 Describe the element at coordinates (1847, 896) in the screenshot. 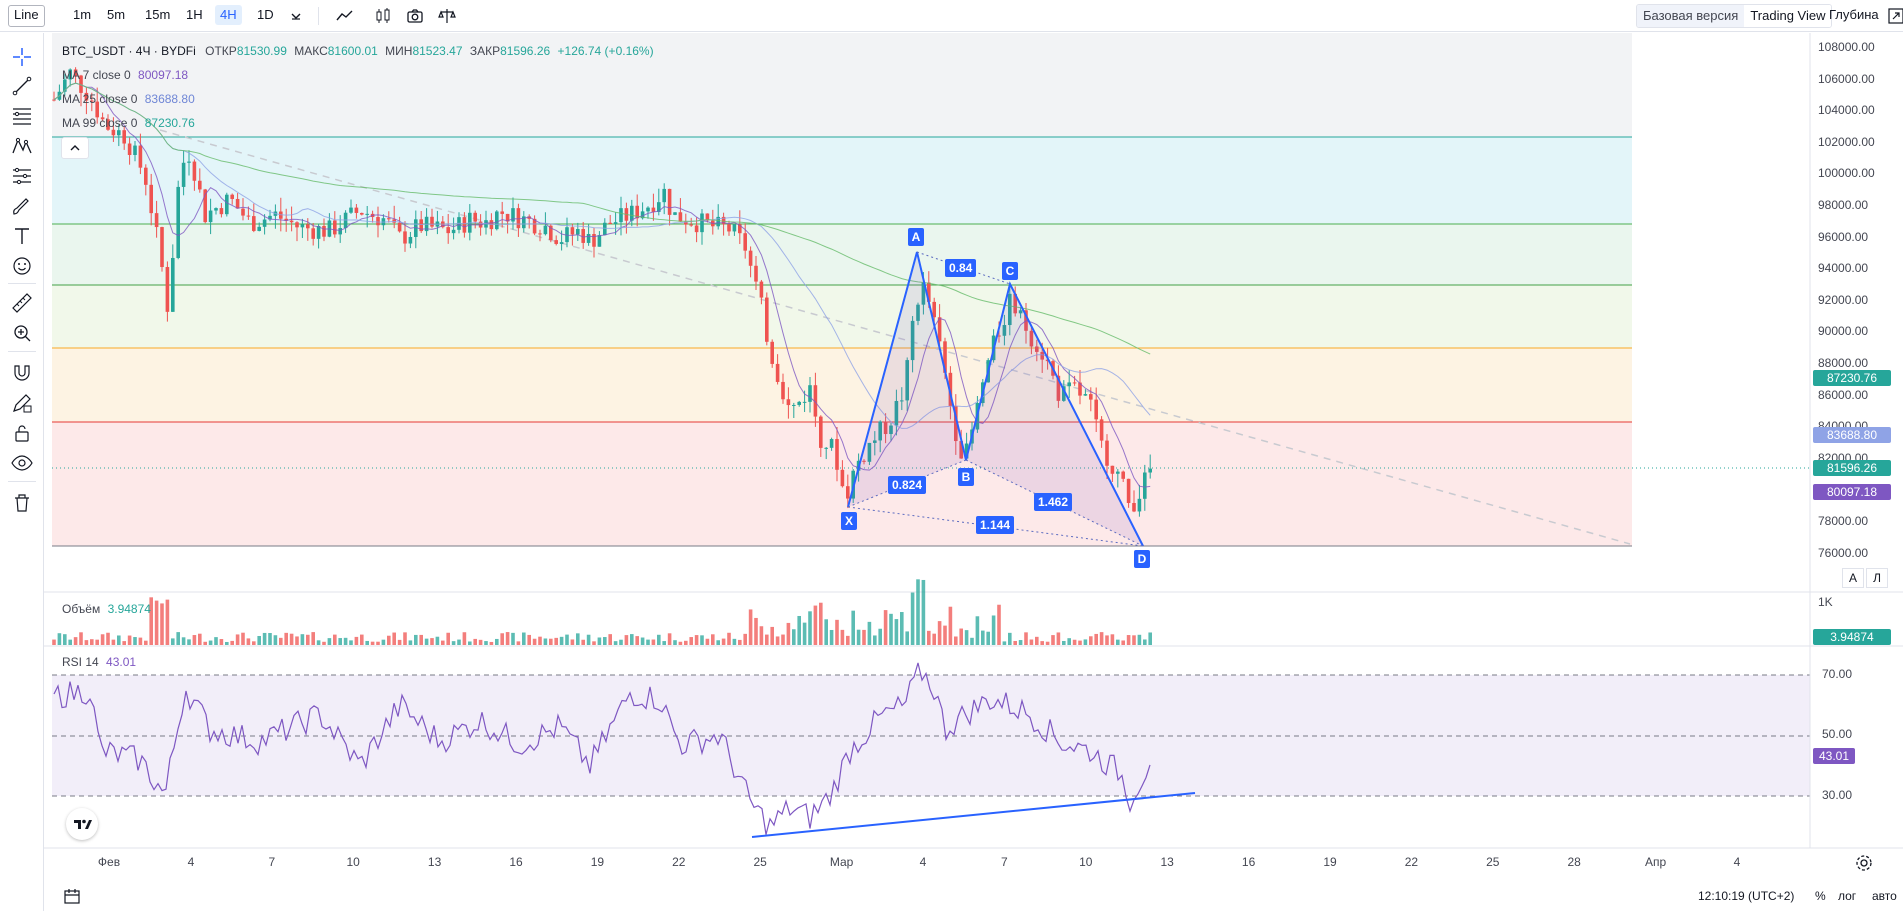

I see `log-button: лог` at that location.